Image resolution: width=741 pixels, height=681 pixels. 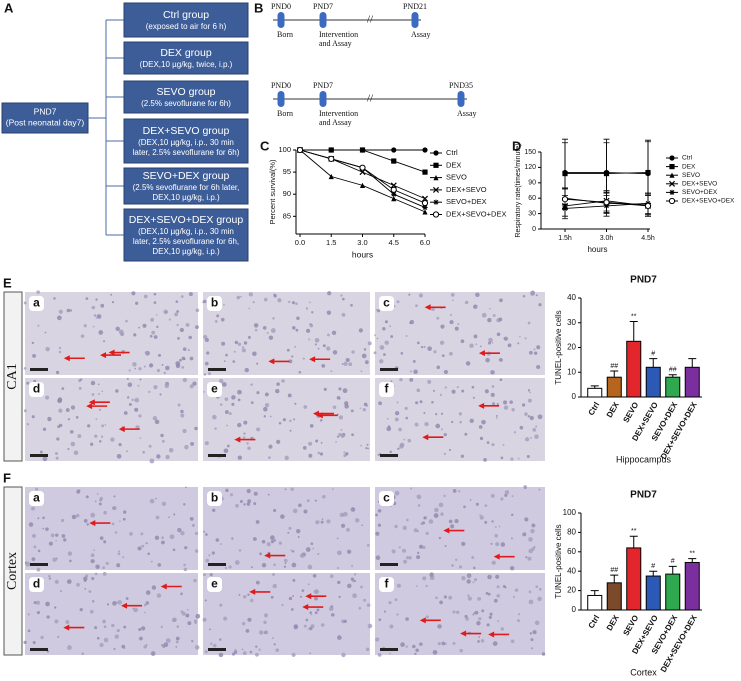 What do you see at coordinates (121, 429) in the screenshot?
I see `arrow-head` at bounding box center [121, 429].